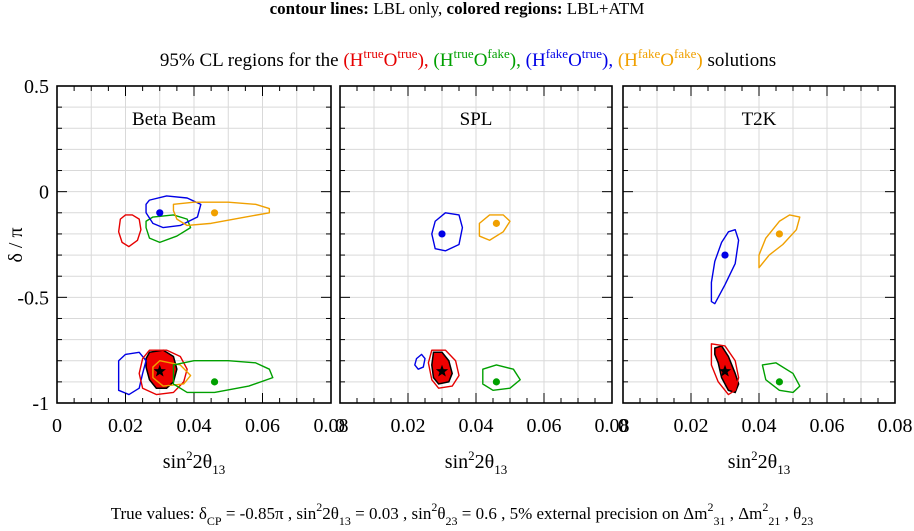 This screenshot has width=914, height=531. Describe the element at coordinates (739, 60) in the screenshot. I see `header-suffix: solutions` at that location.